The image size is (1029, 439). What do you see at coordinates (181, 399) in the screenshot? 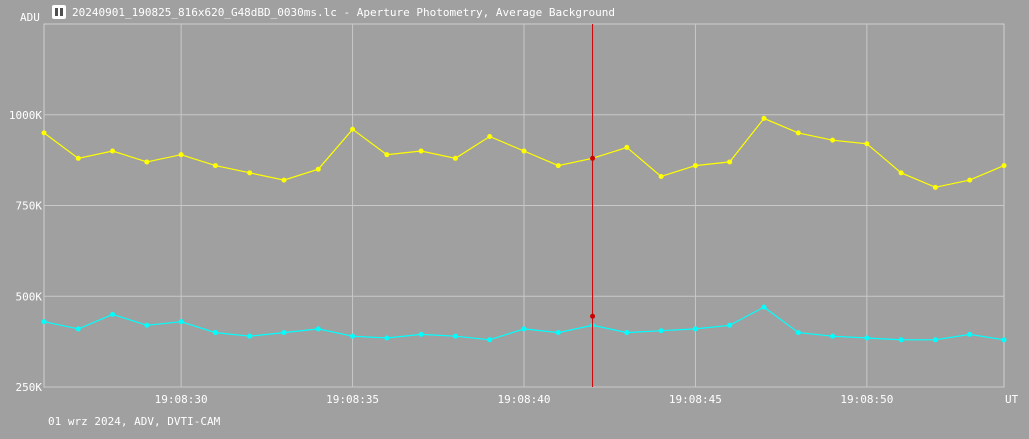
I see `x-tick-label: 19:08:30` at bounding box center [181, 399].